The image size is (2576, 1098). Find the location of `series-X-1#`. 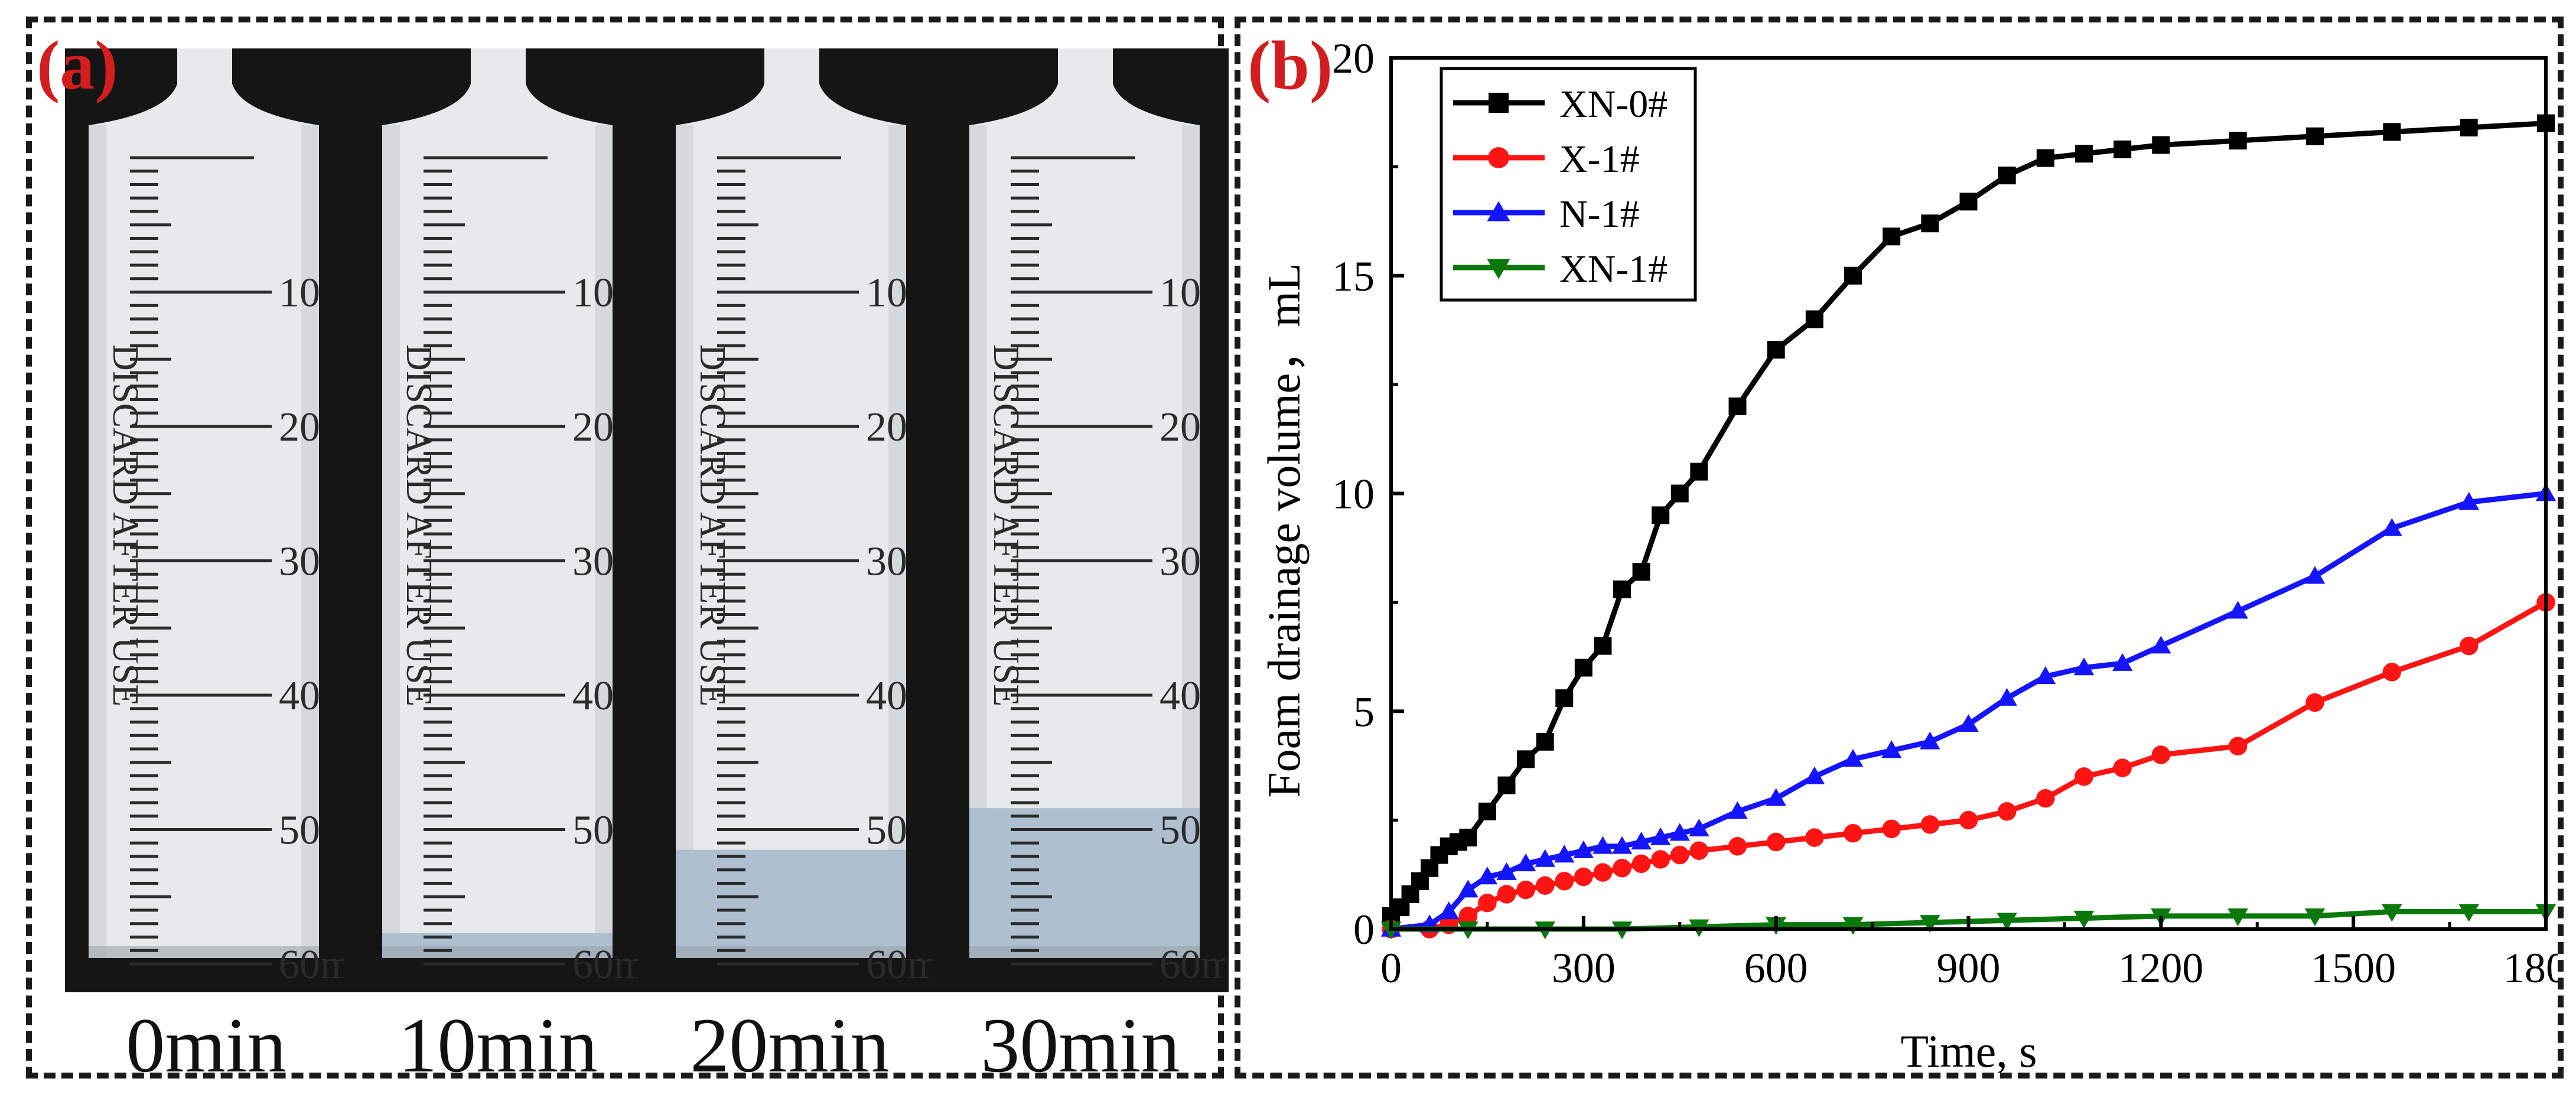

series-X-1# is located at coordinates (1968, 766).